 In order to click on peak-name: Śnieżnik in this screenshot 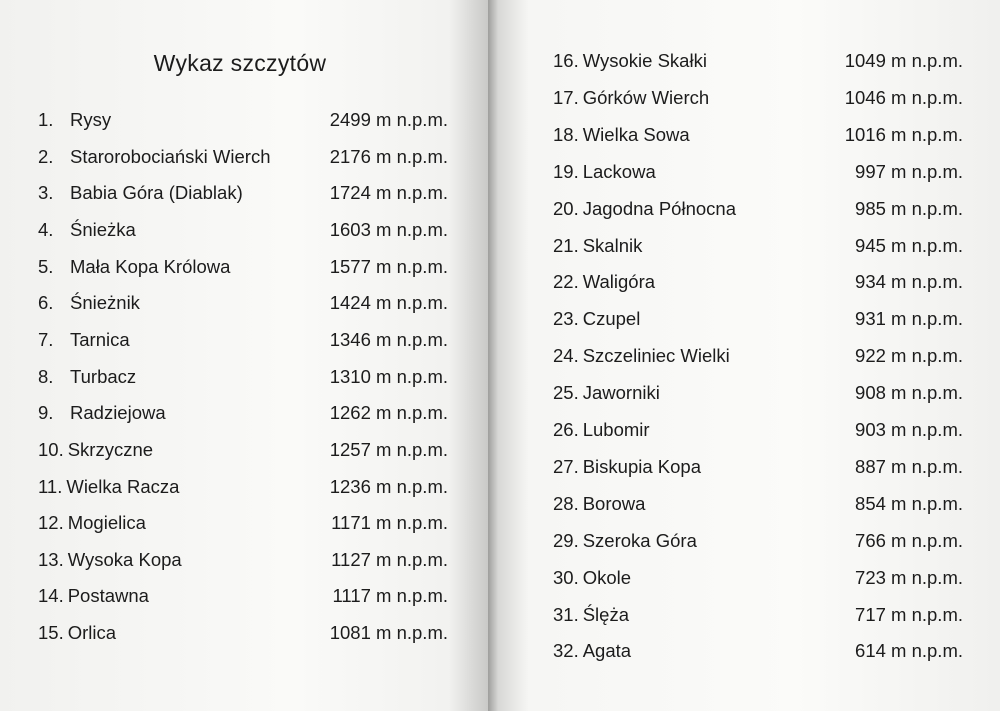, I will do `click(105, 303)`.